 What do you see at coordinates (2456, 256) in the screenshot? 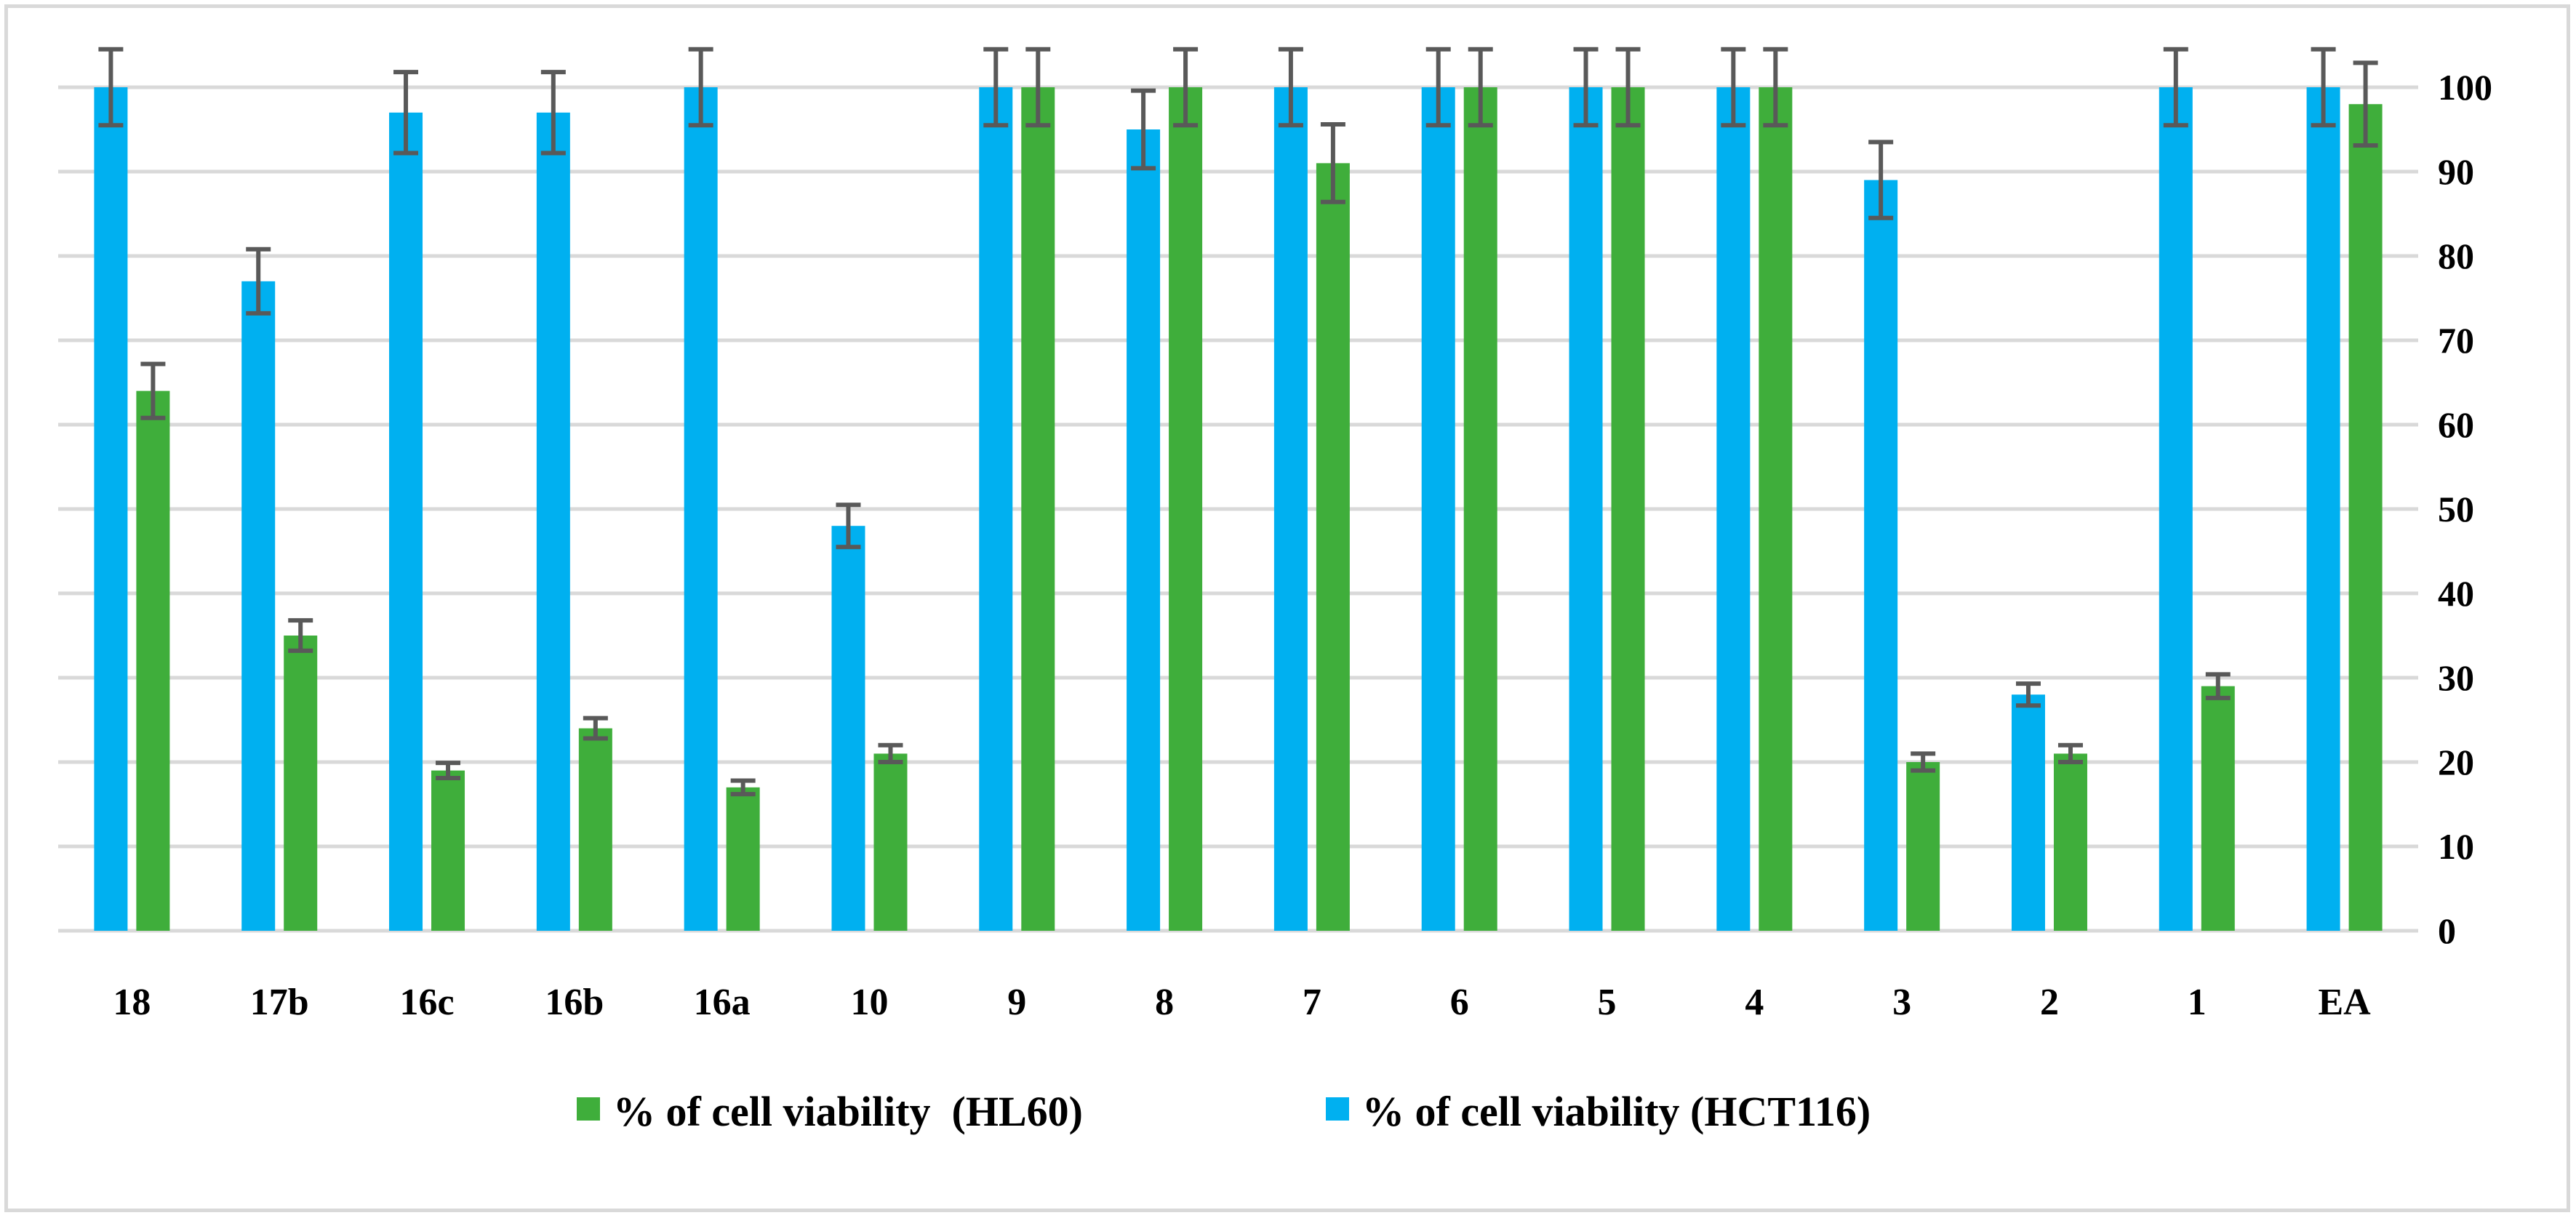
I see `y-tick-label: 80` at bounding box center [2456, 256].